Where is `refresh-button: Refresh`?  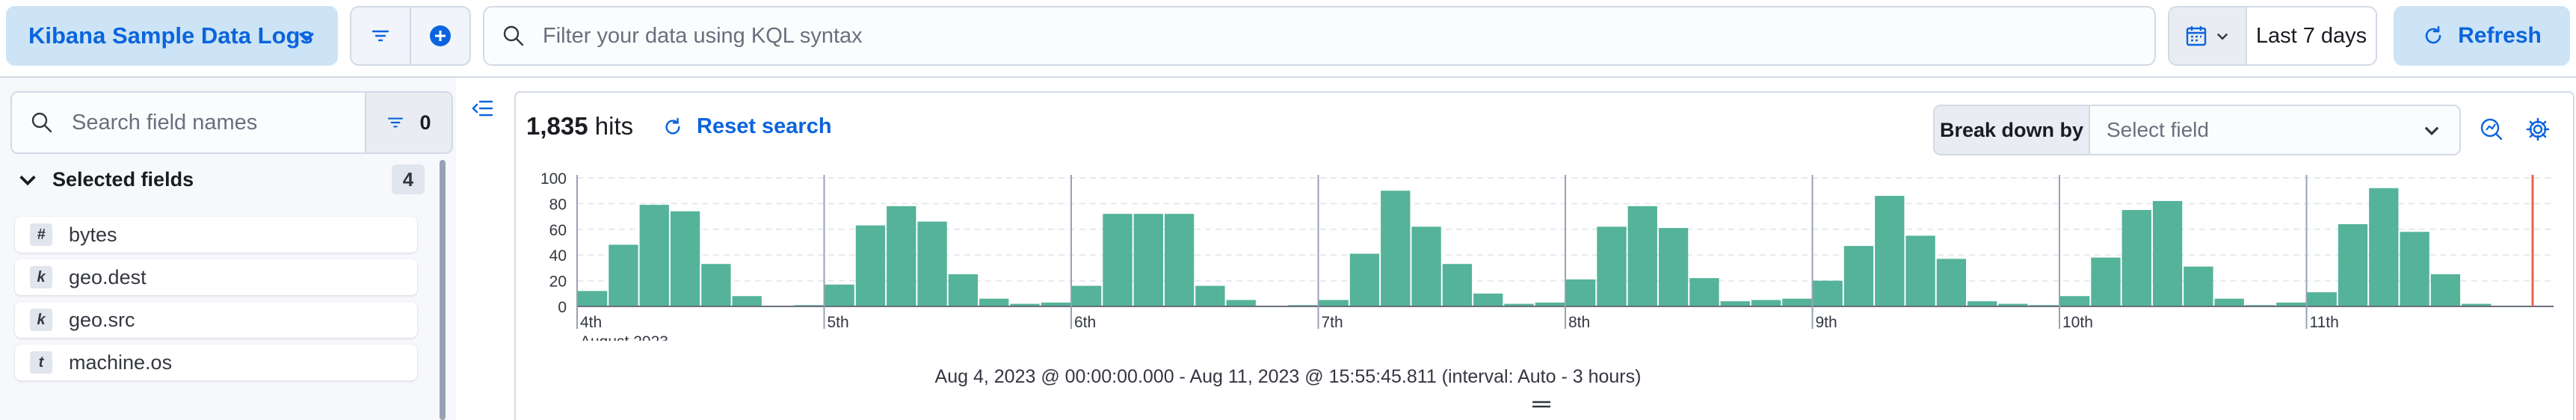 refresh-button: Refresh is located at coordinates (2482, 36).